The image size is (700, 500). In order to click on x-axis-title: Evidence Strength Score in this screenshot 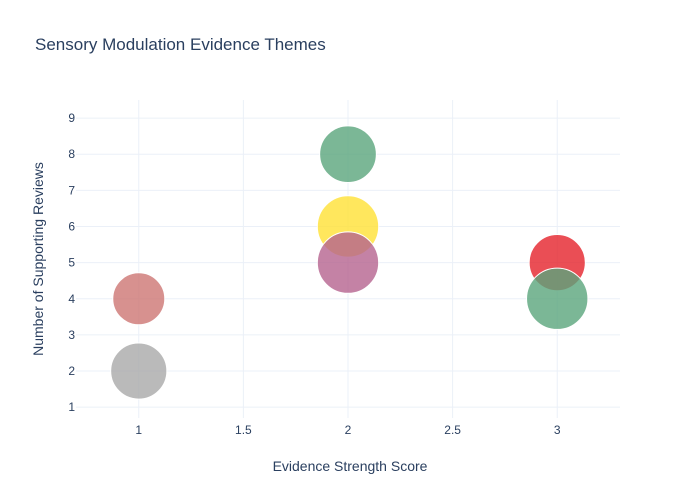, I will do `click(350, 466)`.